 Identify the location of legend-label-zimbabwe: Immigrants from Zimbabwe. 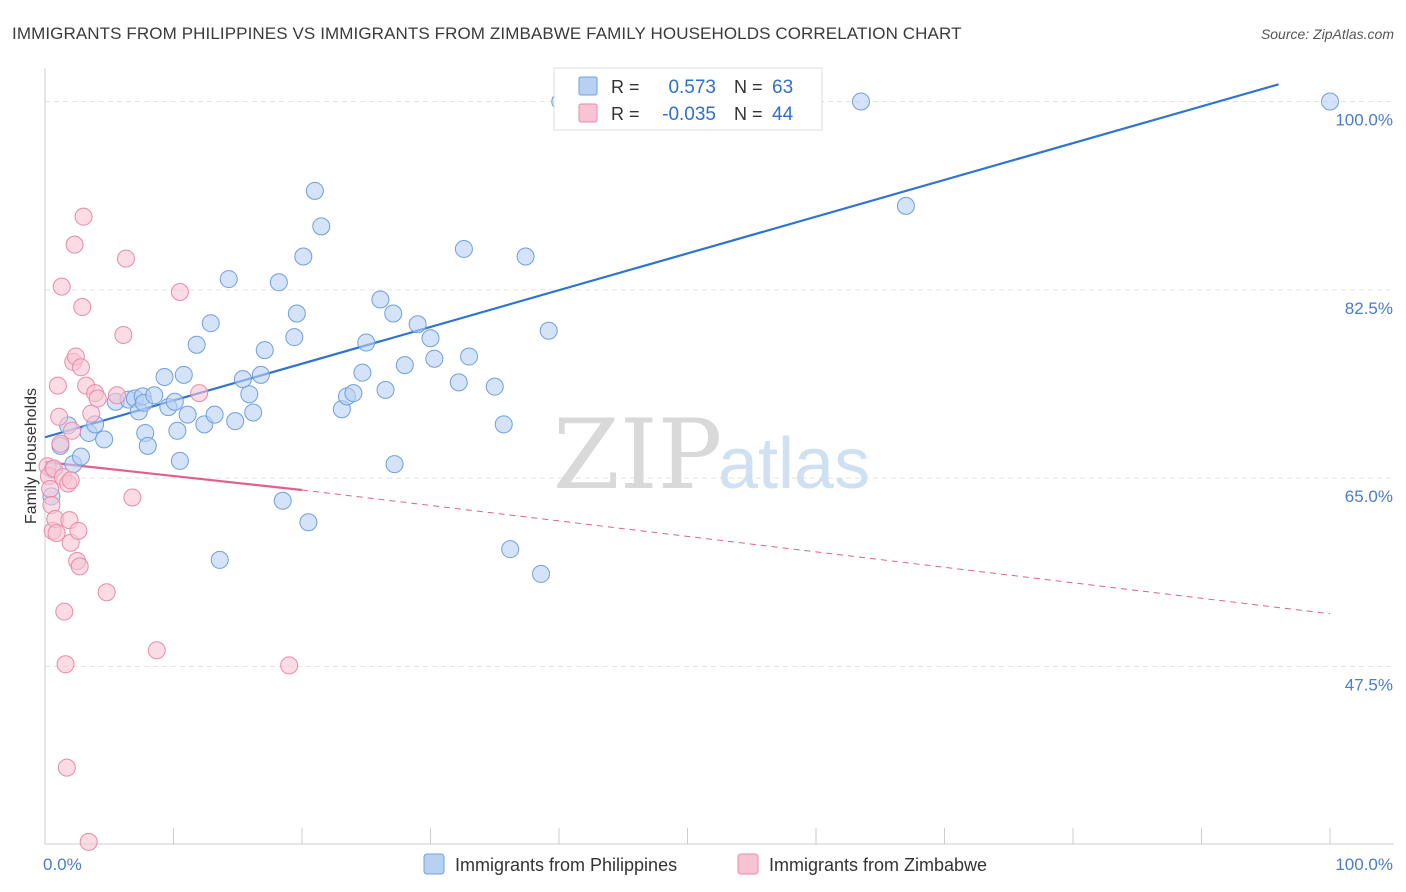
(878, 865).